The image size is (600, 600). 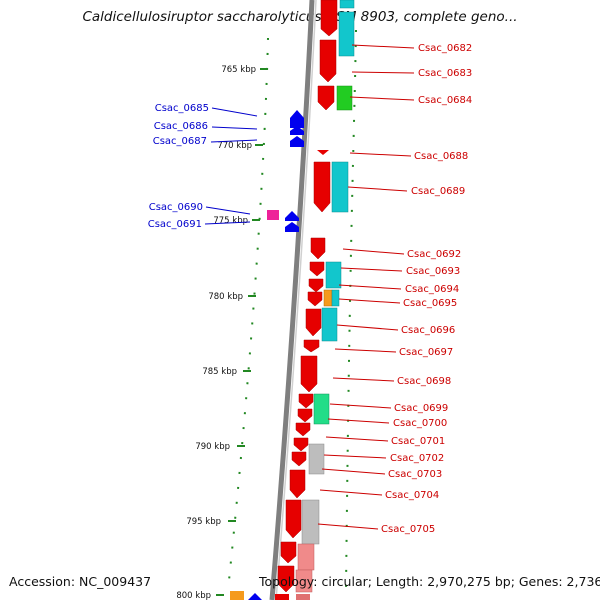 I want to click on gene-label: Csac_0703, so click(x=415, y=474).